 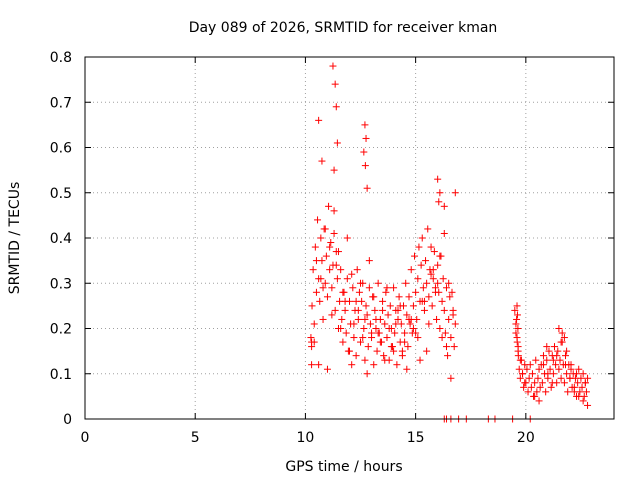 What do you see at coordinates (61, 284) in the screenshot?
I see `y-tick-label: 0.3` at bounding box center [61, 284].